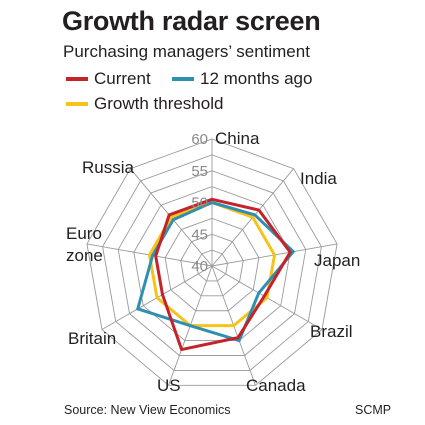 The height and width of the screenshot is (425, 425). What do you see at coordinates (237, 138) in the screenshot?
I see `axis-label-china: China` at bounding box center [237, 138].